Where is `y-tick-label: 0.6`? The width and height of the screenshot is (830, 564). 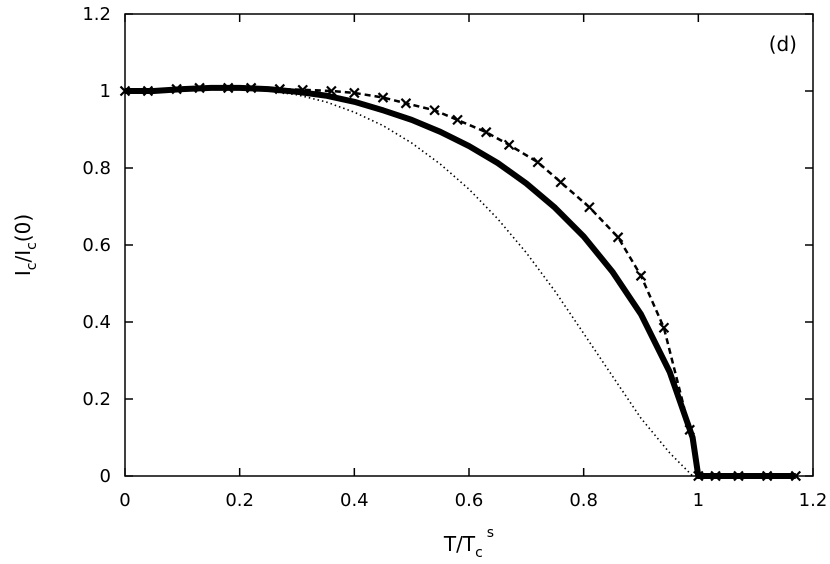
y-tick-label: 0.6 is located at coordinates (96, 245).